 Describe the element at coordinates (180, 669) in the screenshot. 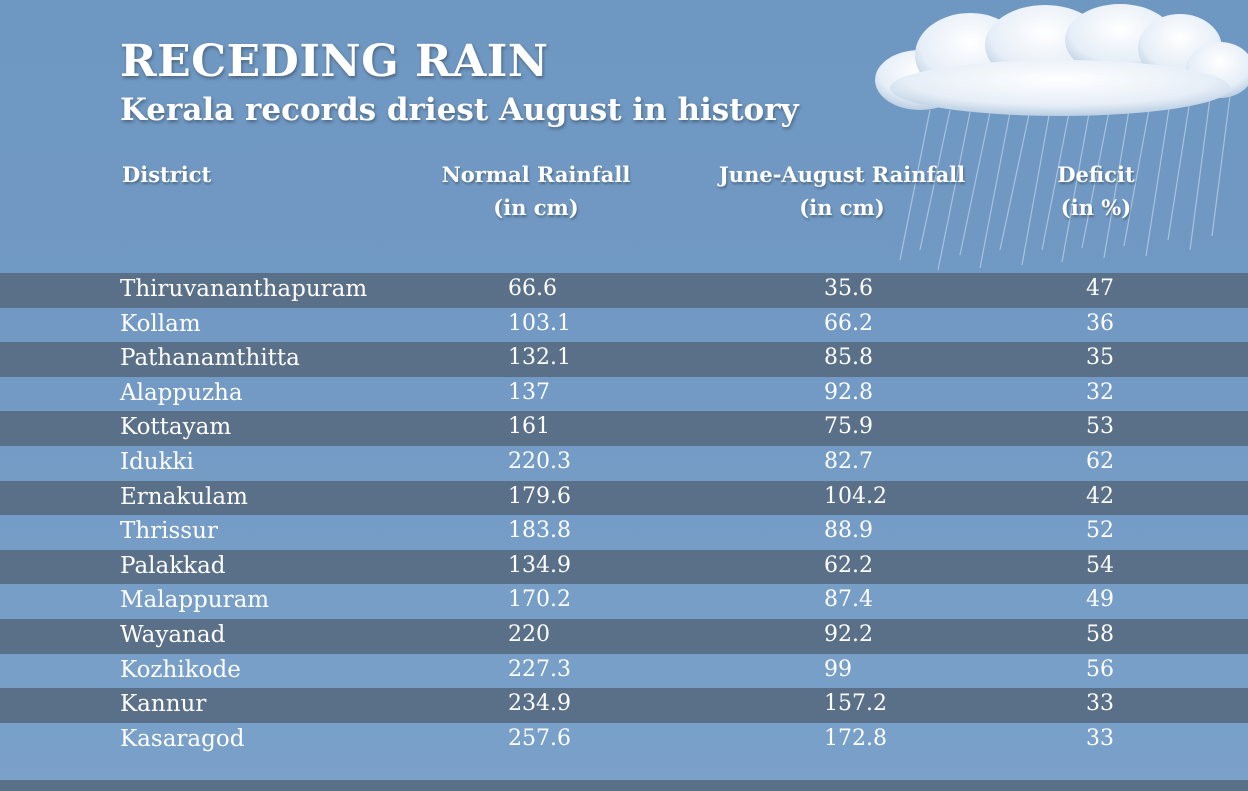

I see `cell-district: Kozhikode` at that location.